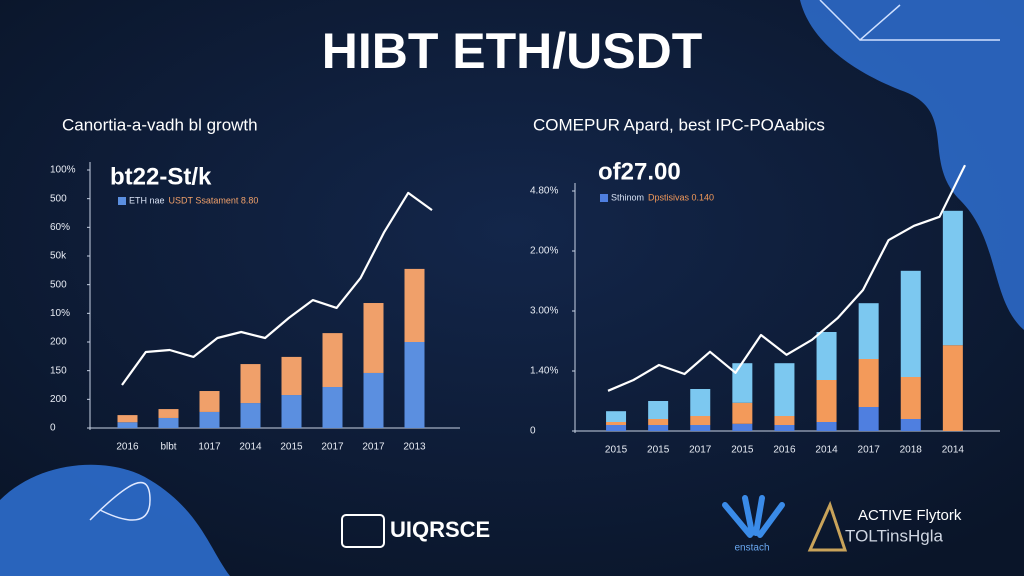 Image resolution: width=1024 pixels, height=576 pixels. I want to click on x-tick-label: 2013, so click(414, 447).